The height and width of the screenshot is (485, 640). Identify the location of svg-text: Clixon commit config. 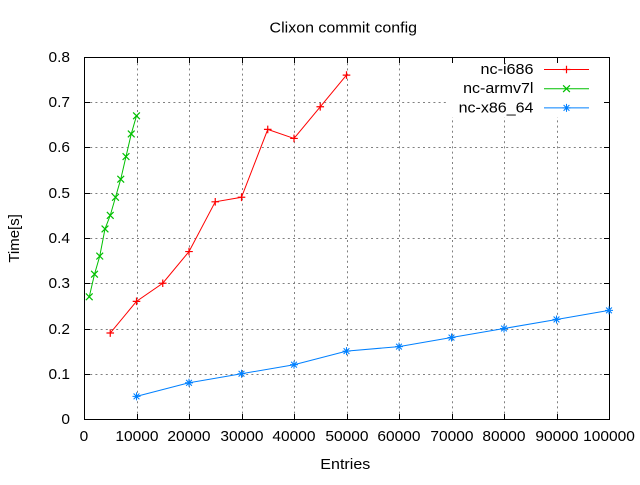
(344, 27).